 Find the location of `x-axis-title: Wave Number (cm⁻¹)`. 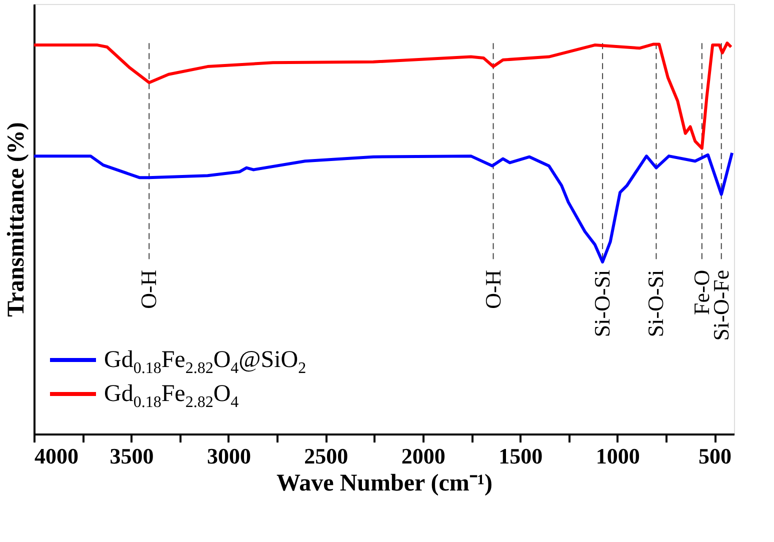

x-axis-title: Wave Number (cm⁻¹) is located at coordinates (384, 483).